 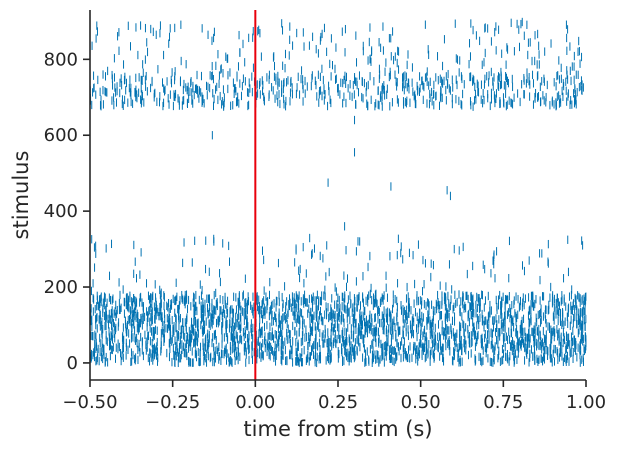 I want to click on y-tick-label: 200, so click(x=61, y=287).